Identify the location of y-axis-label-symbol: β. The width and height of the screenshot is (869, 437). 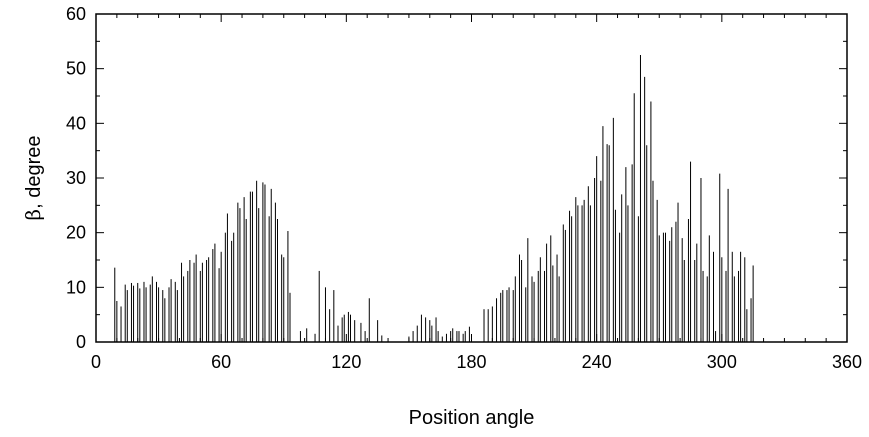
(33, 215).